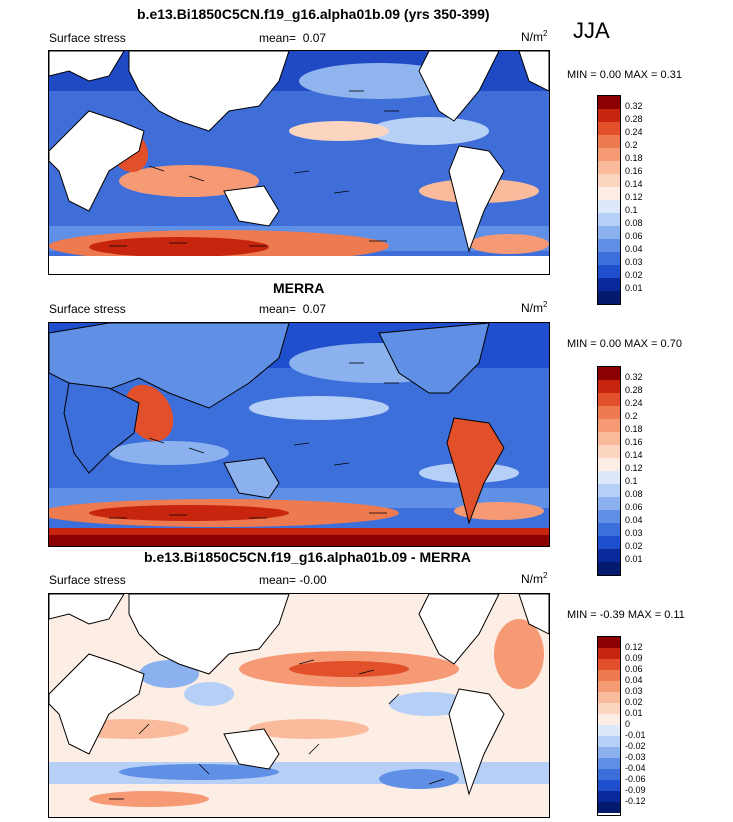  What do you see at coordinates (634, 658) in the screenshot?
I see `colorbar-tick: 0.09` at bounding box center [634, 658].